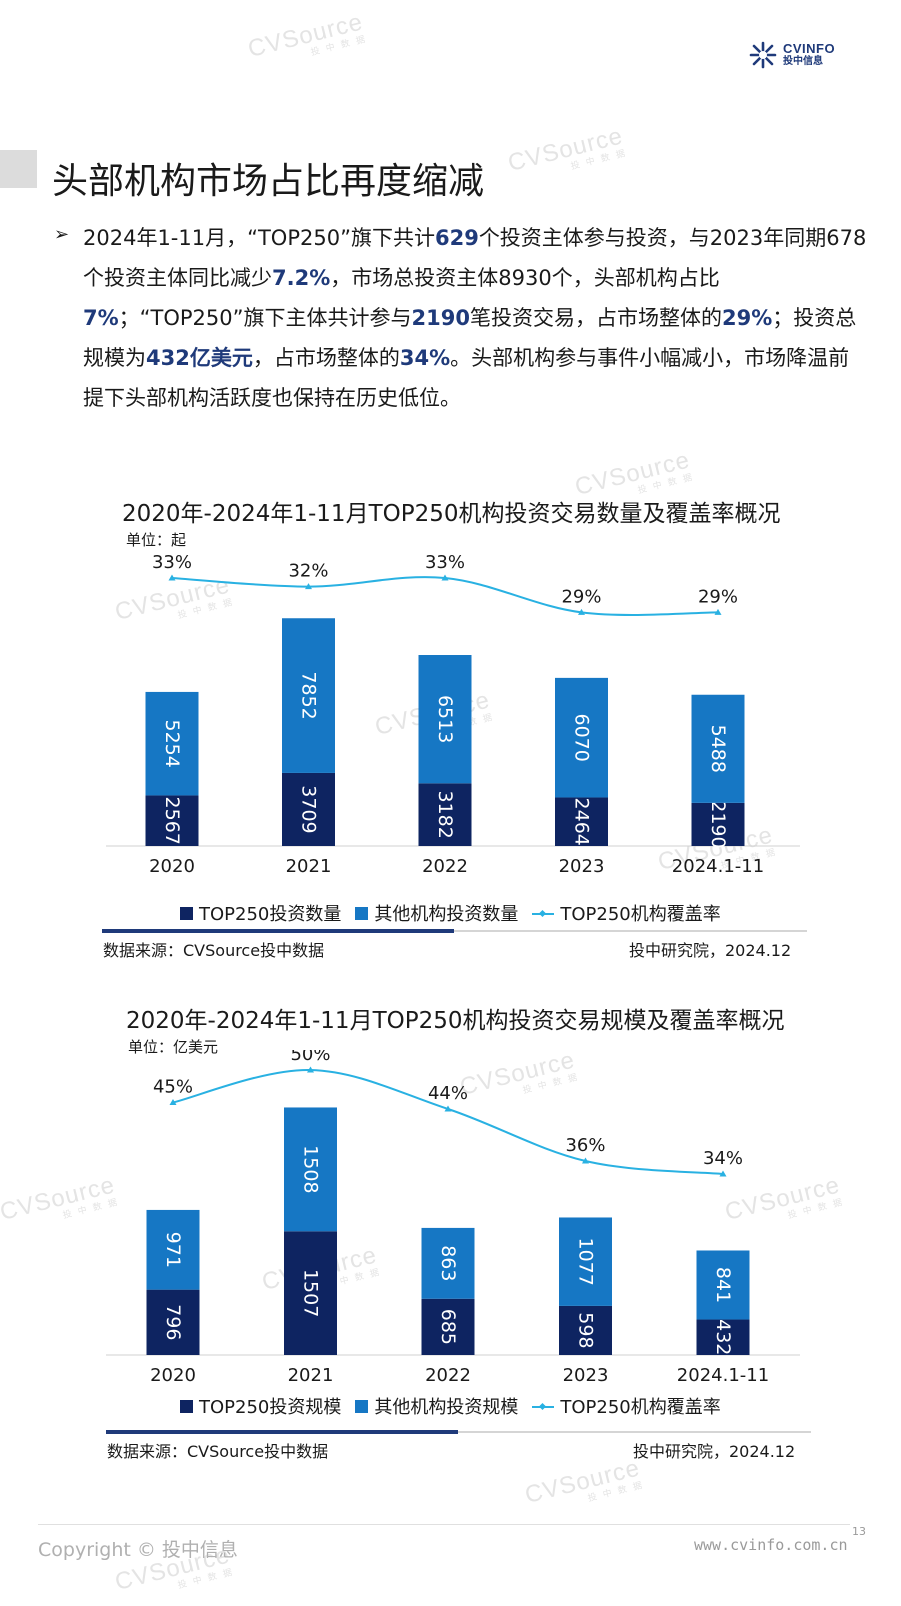  I want to click on bar-value-label: 1508, so click(311, 1169).